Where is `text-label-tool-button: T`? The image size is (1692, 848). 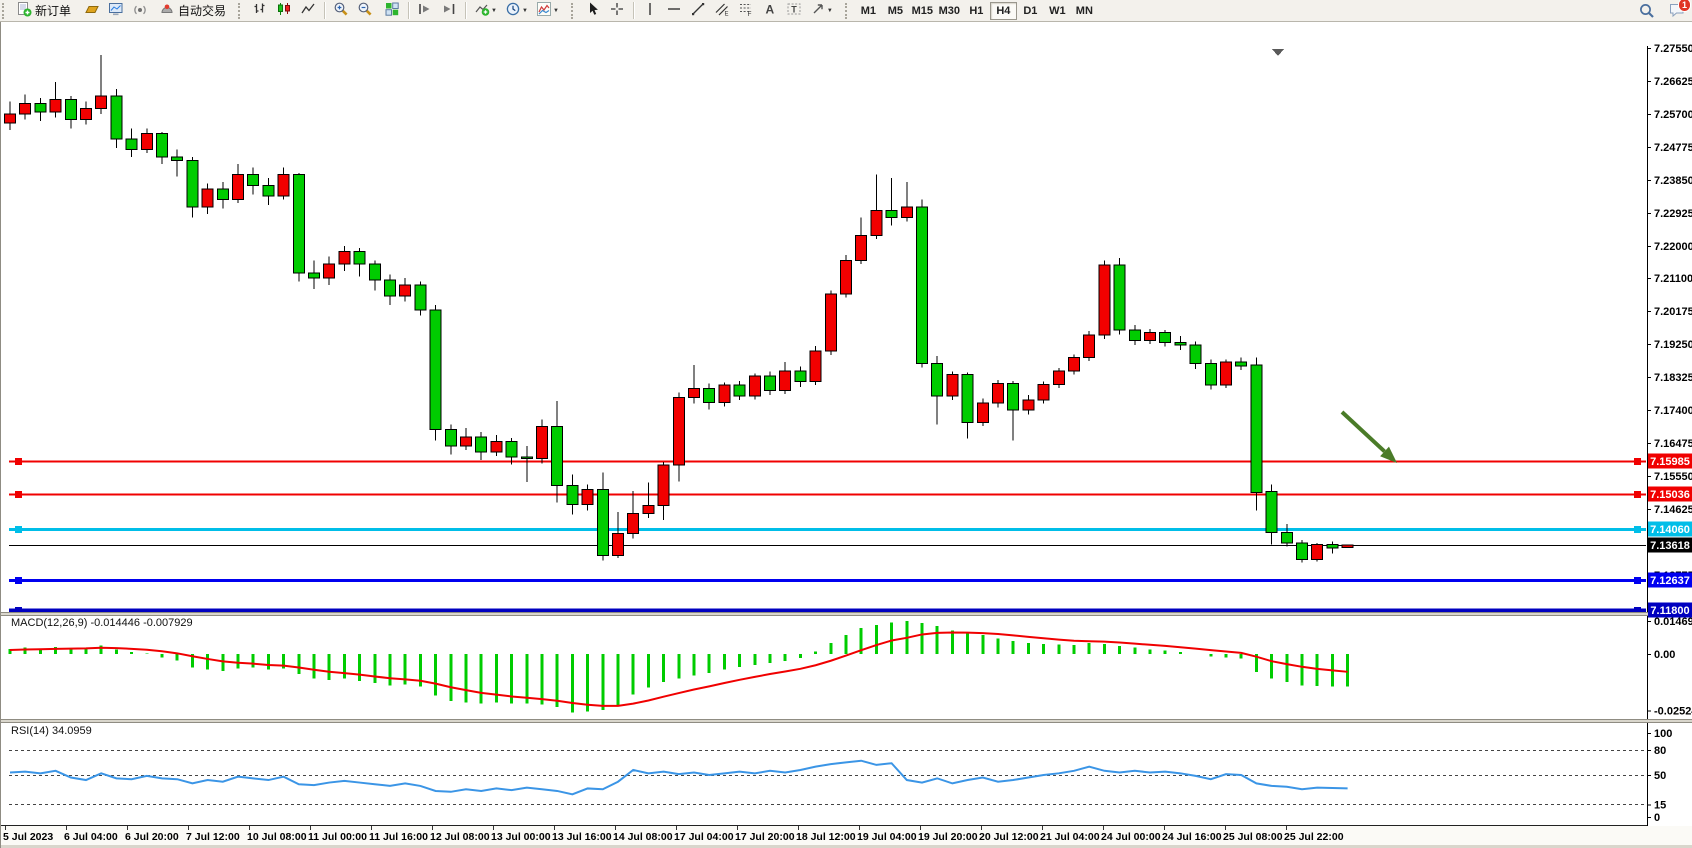 text-label-tool-button: T is located at coordinates (794, 11).